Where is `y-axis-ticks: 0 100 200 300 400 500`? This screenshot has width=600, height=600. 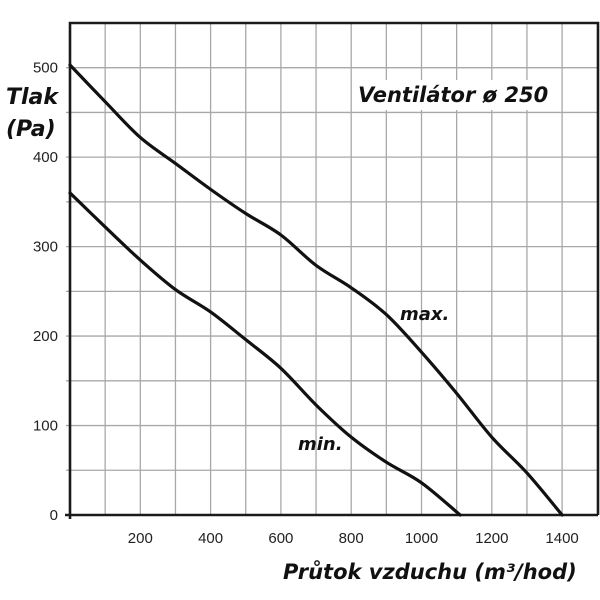 y-axis-ticks: 0 100 200 300 400 500 is located at coordinates (45, 292).